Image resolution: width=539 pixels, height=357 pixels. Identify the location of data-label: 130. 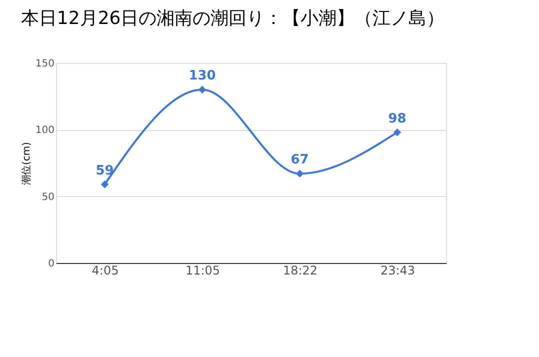
(202, 76).